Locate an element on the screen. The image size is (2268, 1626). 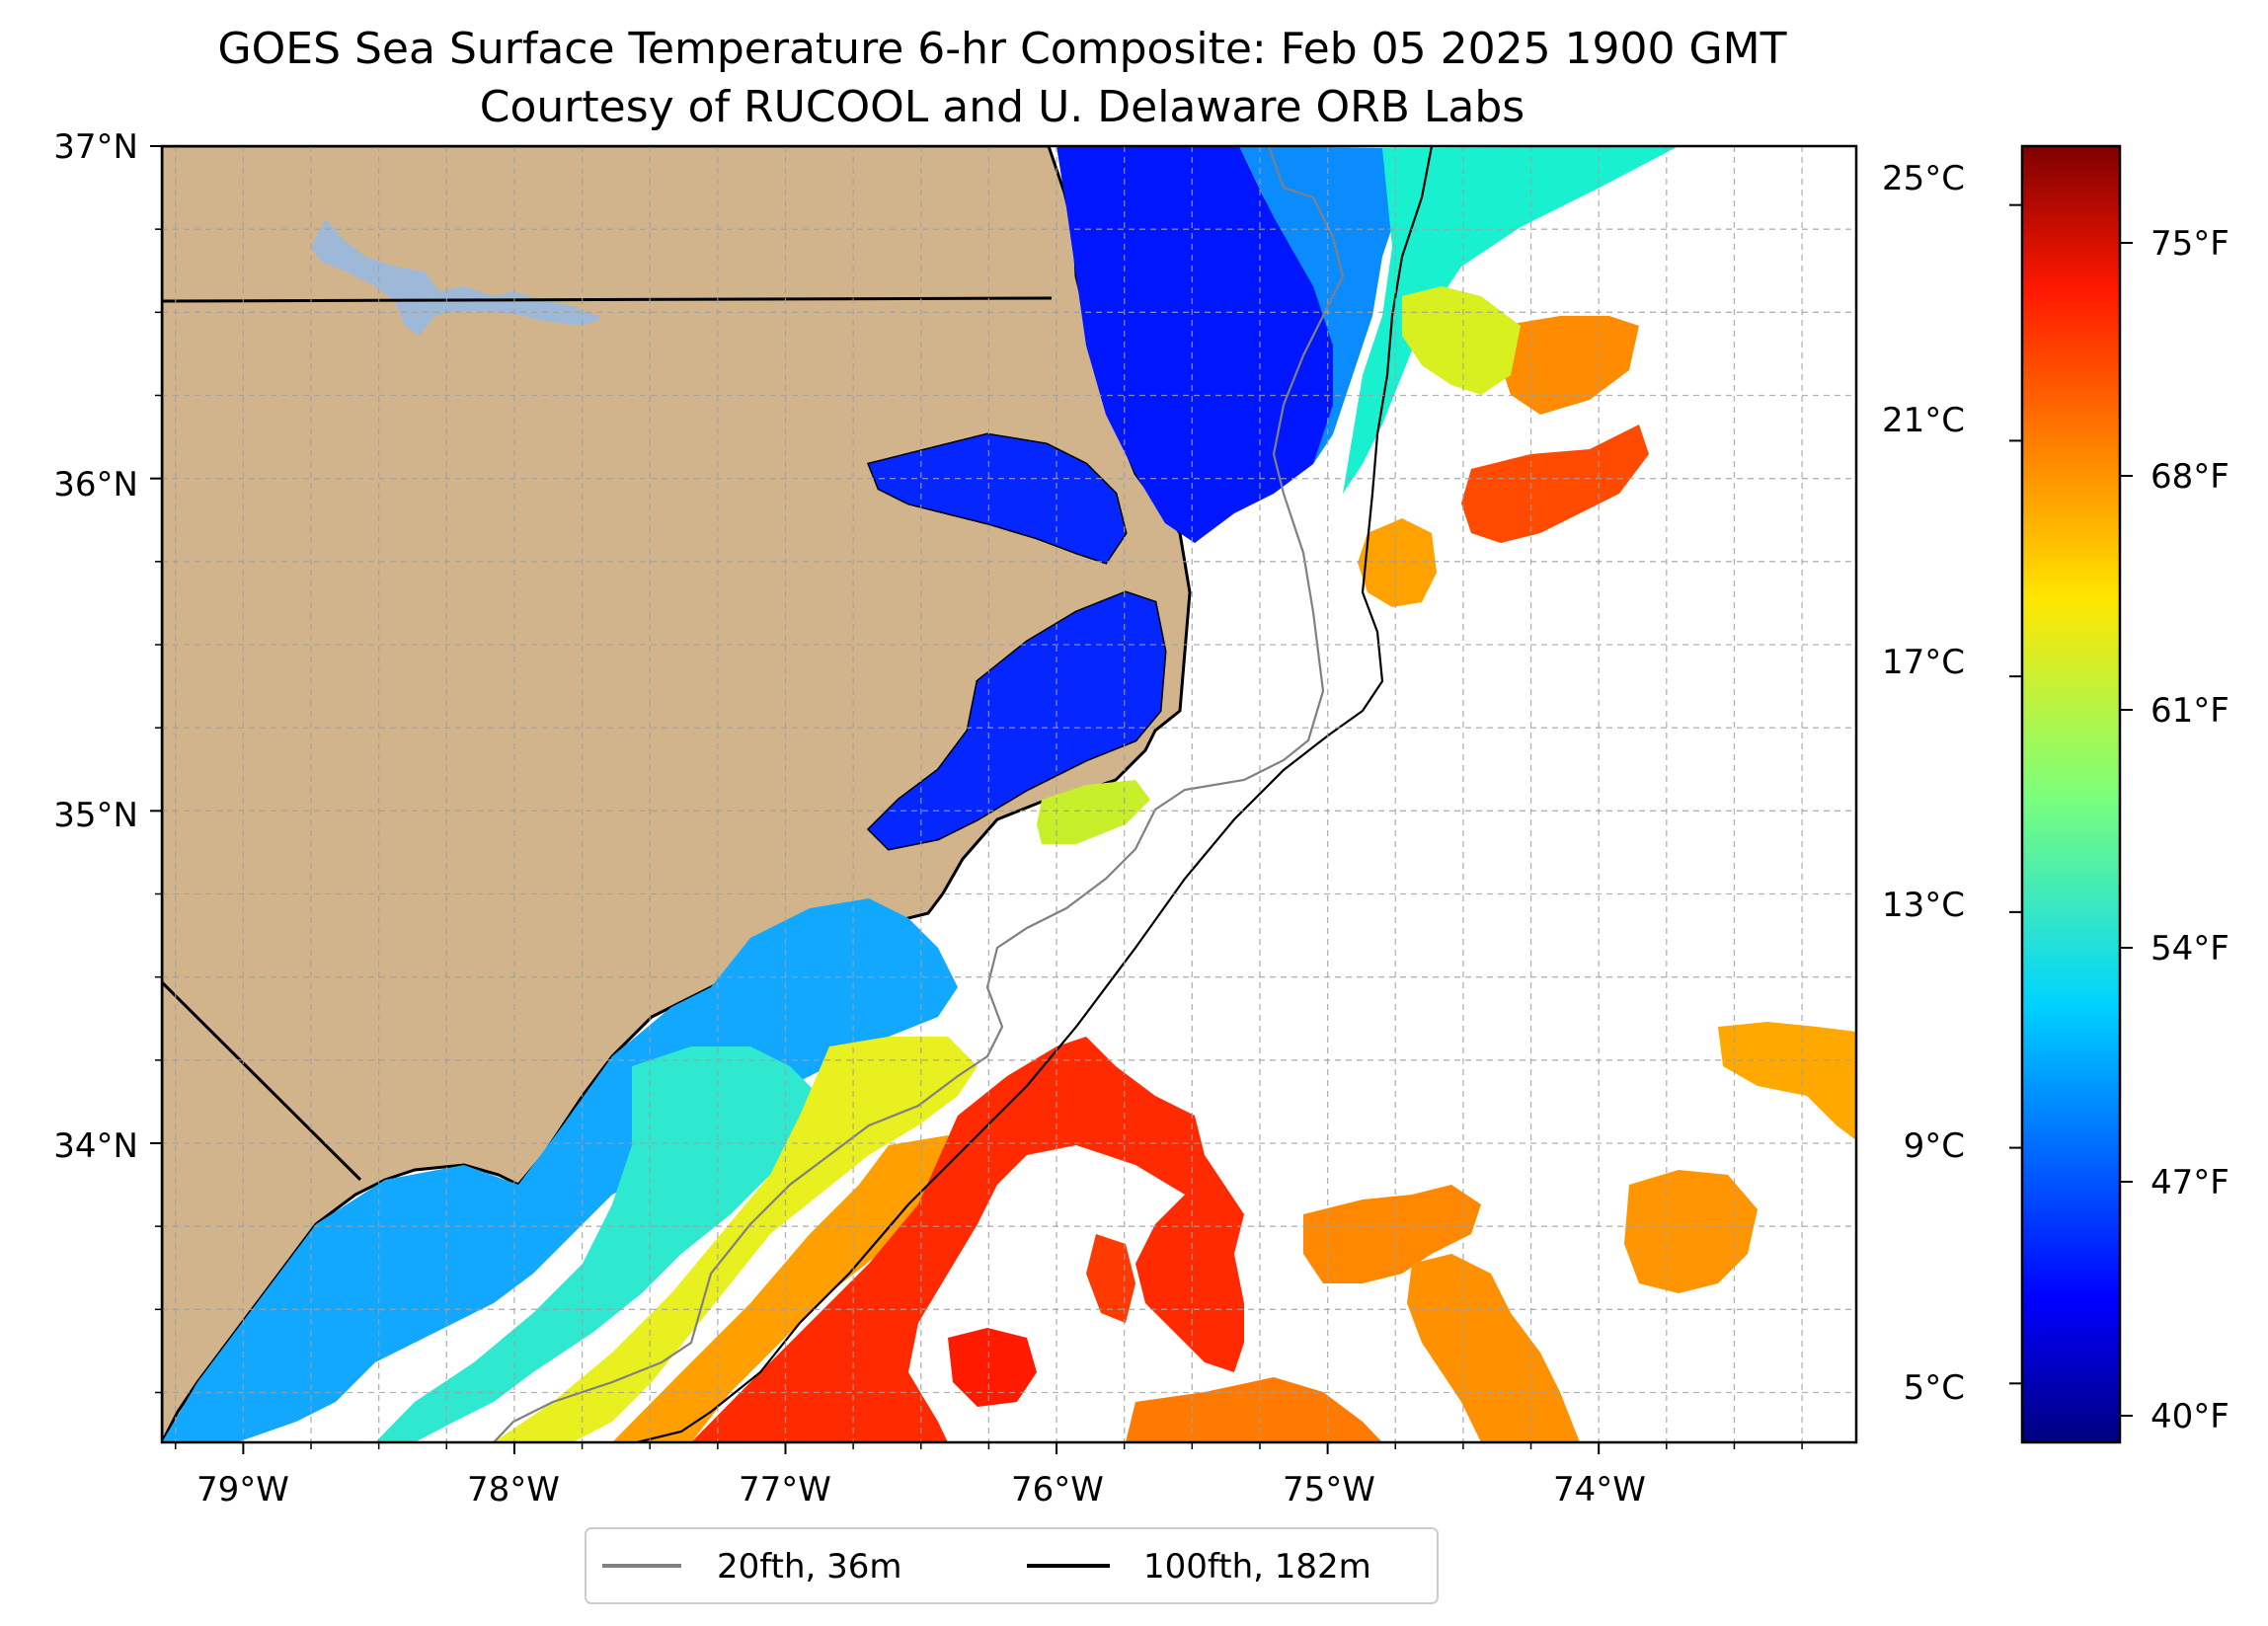
fahrenheit-label-75: 75°F is located at coordinates (2190, 244).